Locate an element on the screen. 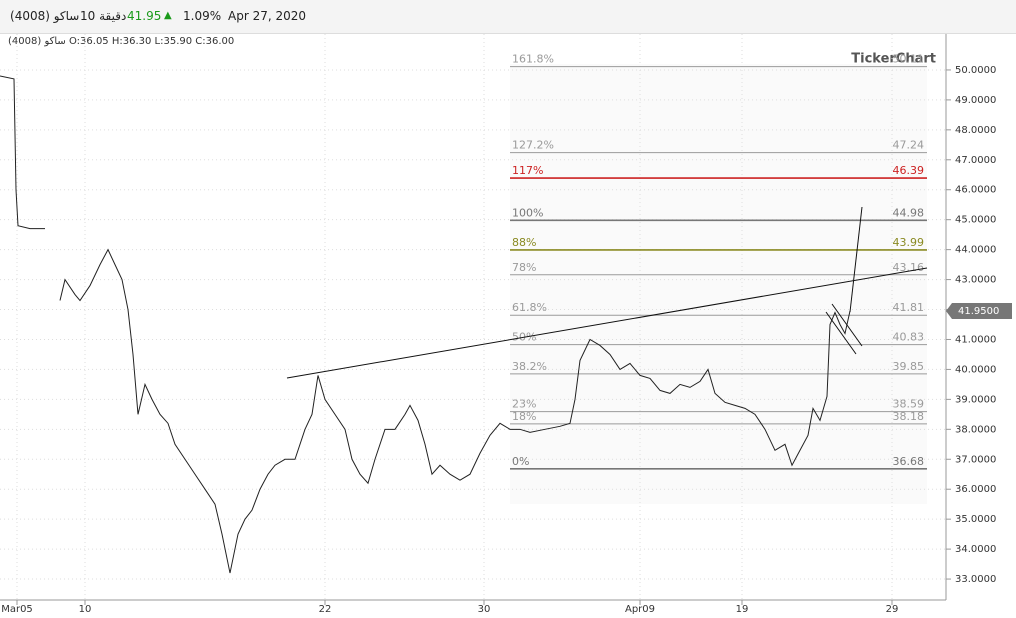 This screenshot has height=618, width=1016. x-tick-label: Mar05 is located at coordinates (17, 609).